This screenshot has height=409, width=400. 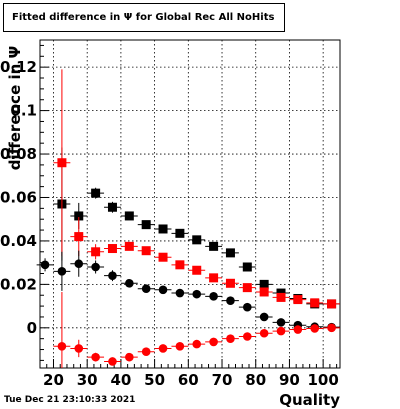 What do you see at coordinates (154, 380) in the screenshot?
I see `x-tick-label: 50` at bounding box center [154, 380].